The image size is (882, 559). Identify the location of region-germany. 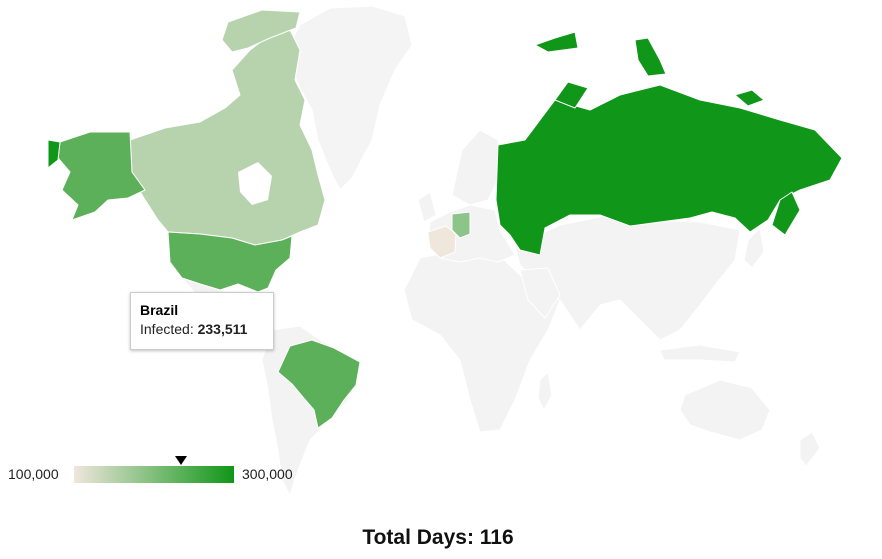
(461, 225).